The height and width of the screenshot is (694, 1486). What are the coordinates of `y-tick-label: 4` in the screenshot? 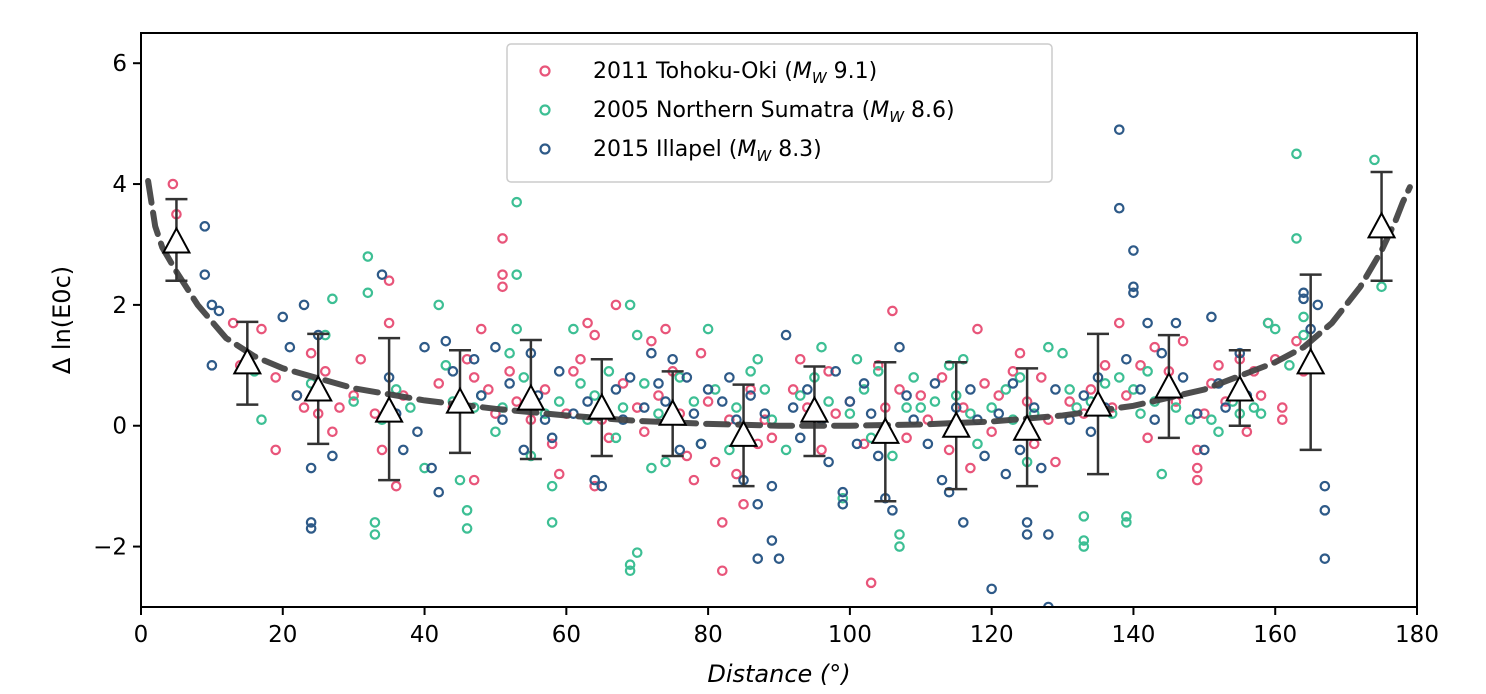 It's located at (119, 185).